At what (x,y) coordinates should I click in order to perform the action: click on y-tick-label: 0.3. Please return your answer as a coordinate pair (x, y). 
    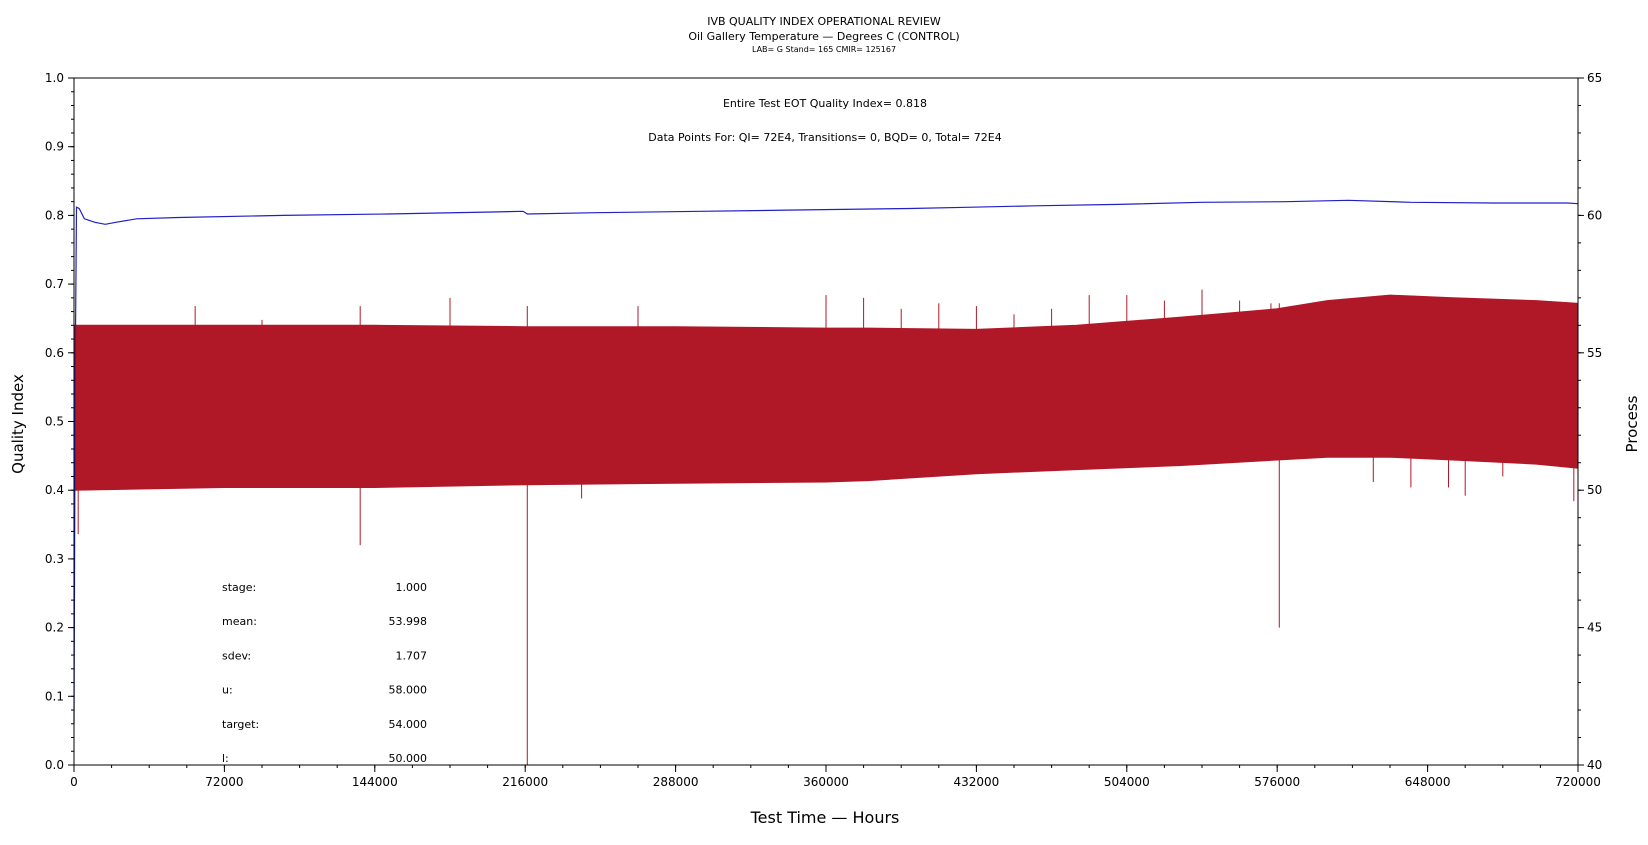
    Looking at the image, I should click on (54, 559).